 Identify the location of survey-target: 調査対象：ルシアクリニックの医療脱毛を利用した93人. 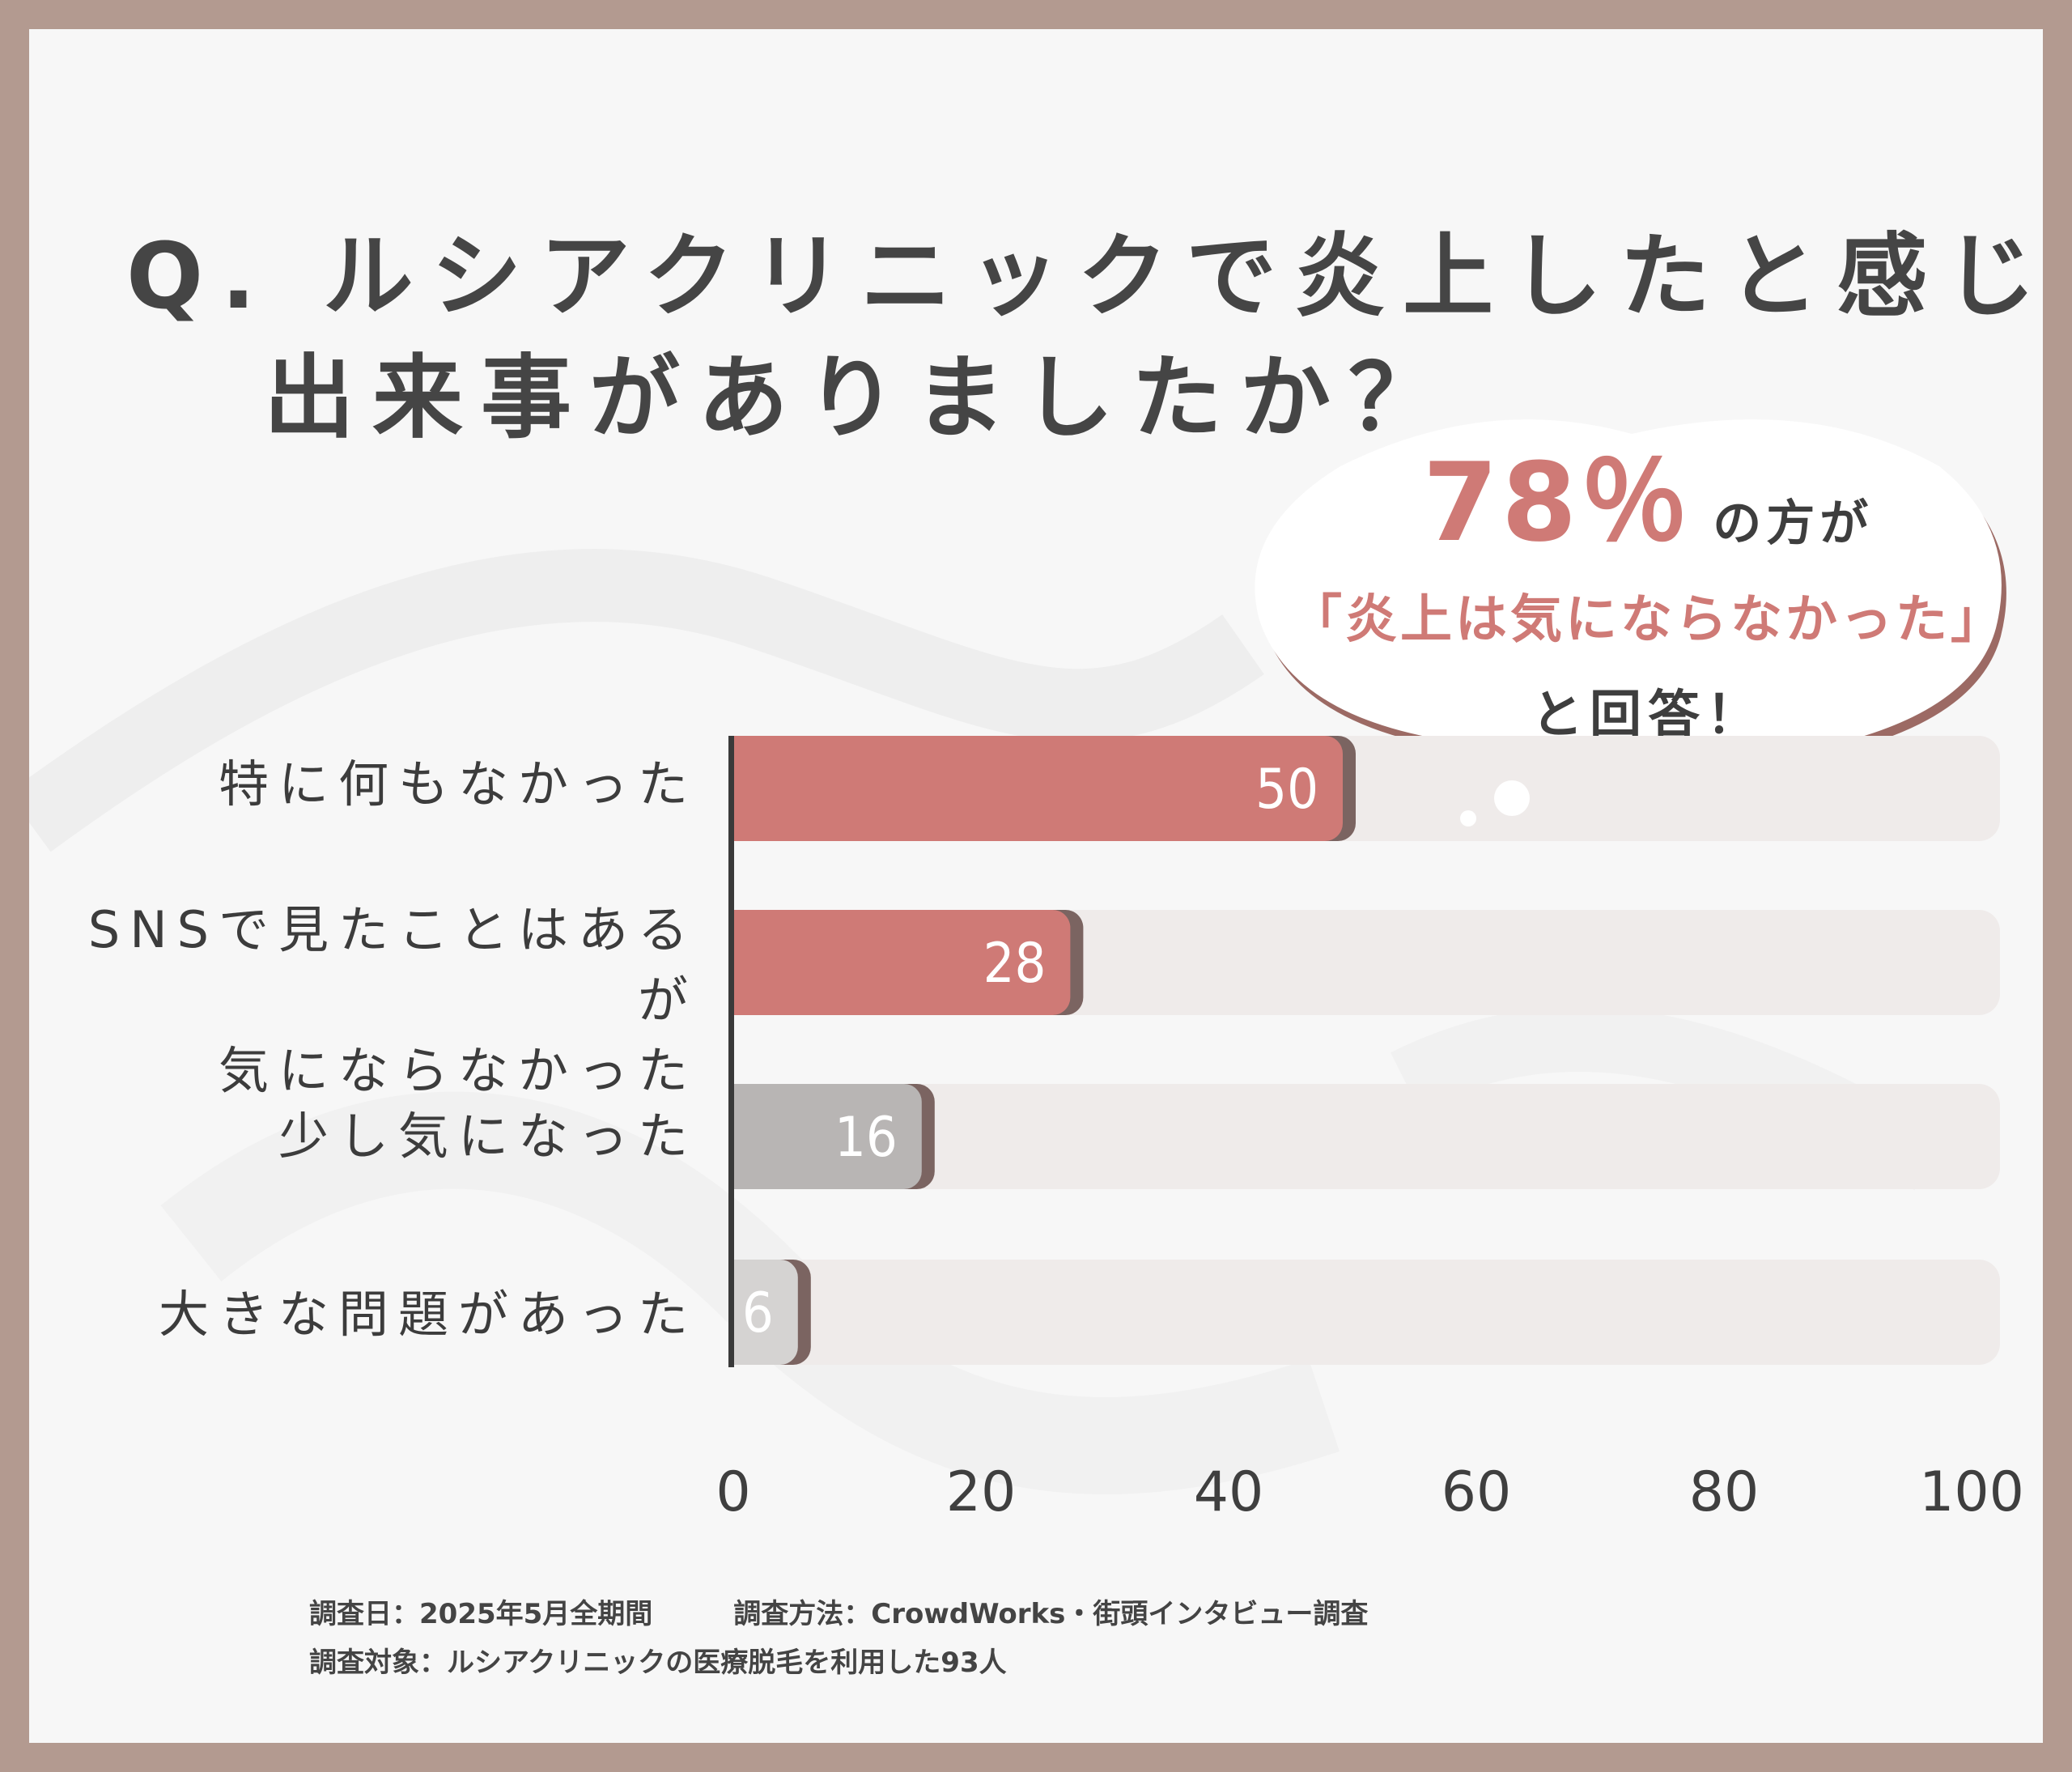
(658, 1663).